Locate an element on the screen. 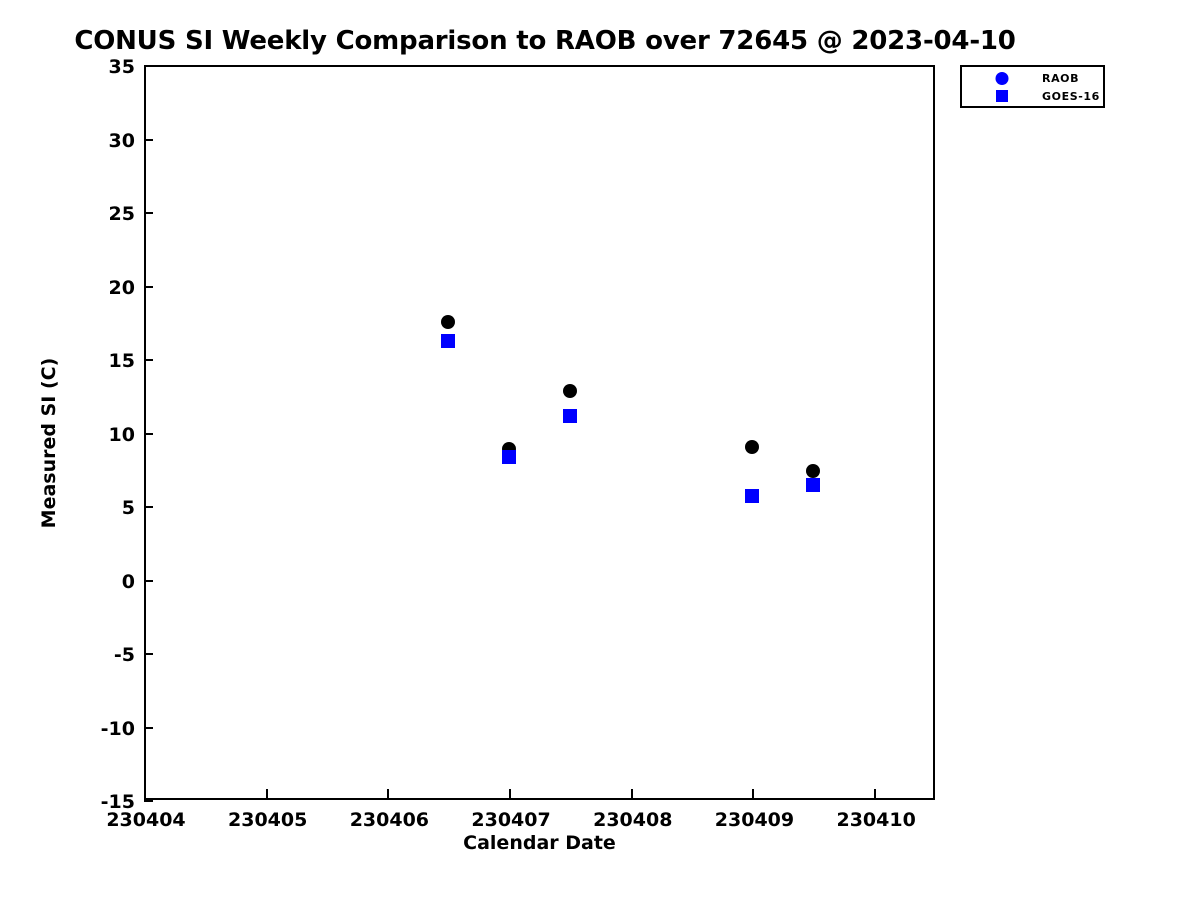 Image resolution: width=1200 pixels, height=900 pixels. y-tick-label: 30 is located at coordinates (121, 140).